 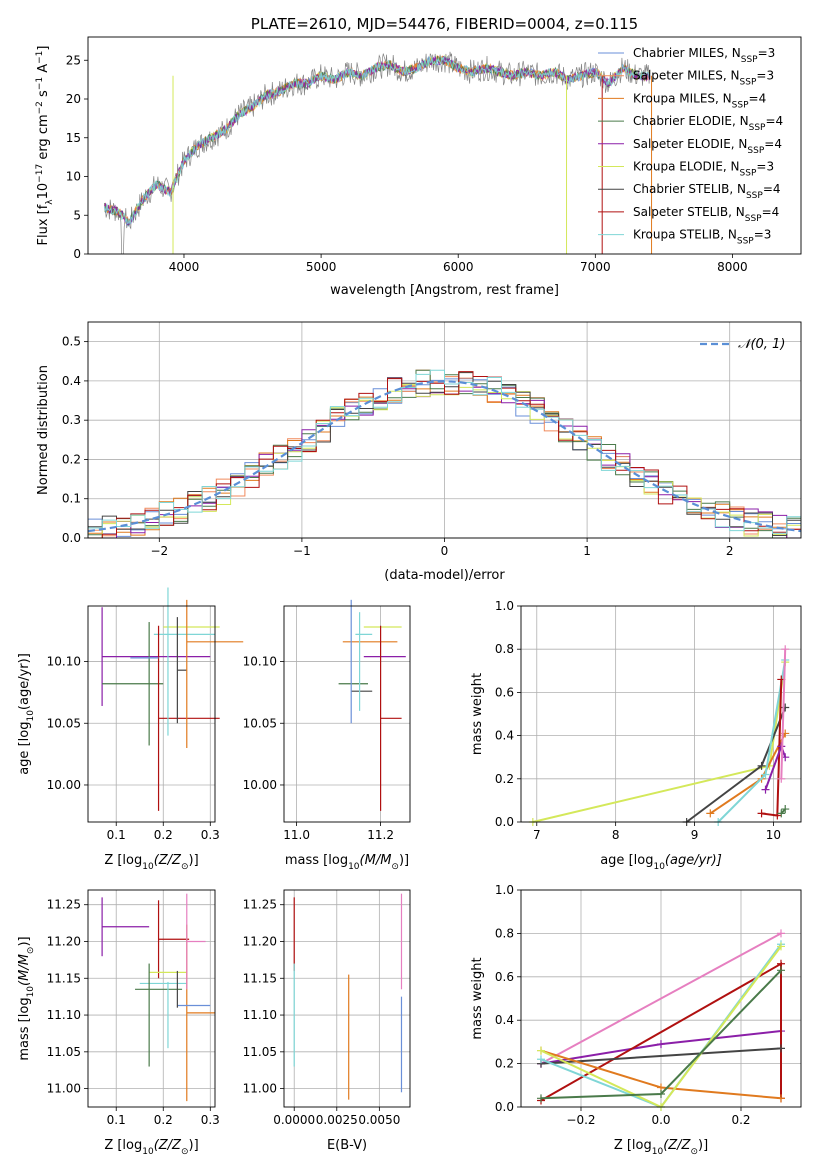 What do you see at coordinates (260, 785) in the screenshot?
I see `y-tick-label: 10.00` at bounding box center [260, 785].